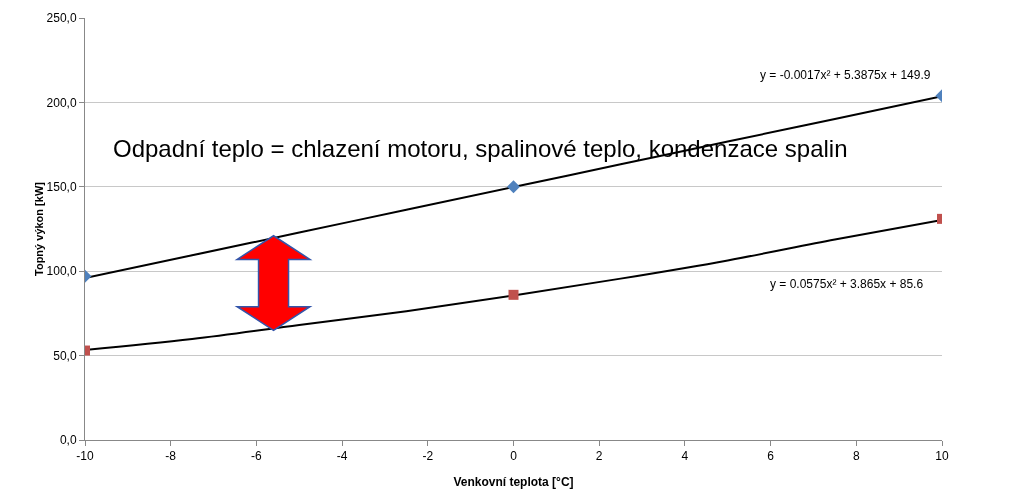 This screenshot has width=1009, height=495. What do you see at coordinates (847, 284) in the screenshot?
I see `annotation: y = 0.0575x² + 3.865x + 85.6` at bounding box center [847, 284].